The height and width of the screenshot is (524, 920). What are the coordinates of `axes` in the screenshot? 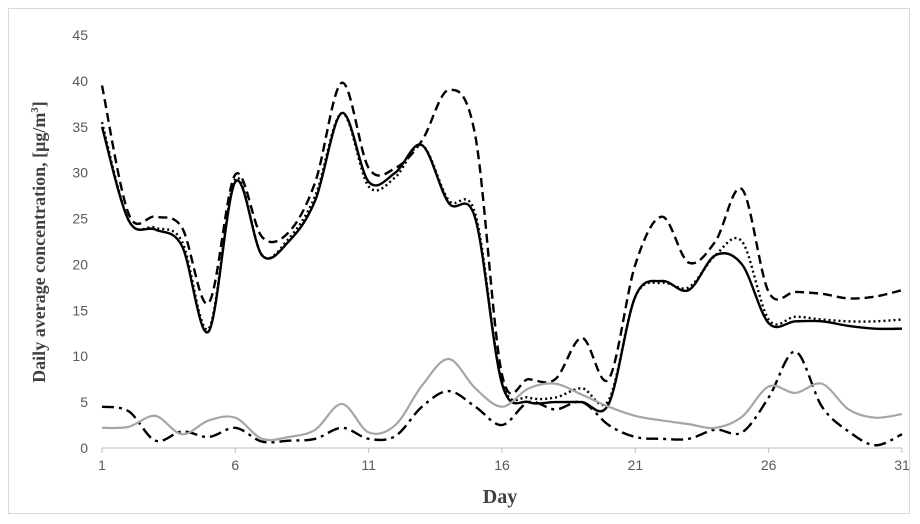 It's located at (502, 450).